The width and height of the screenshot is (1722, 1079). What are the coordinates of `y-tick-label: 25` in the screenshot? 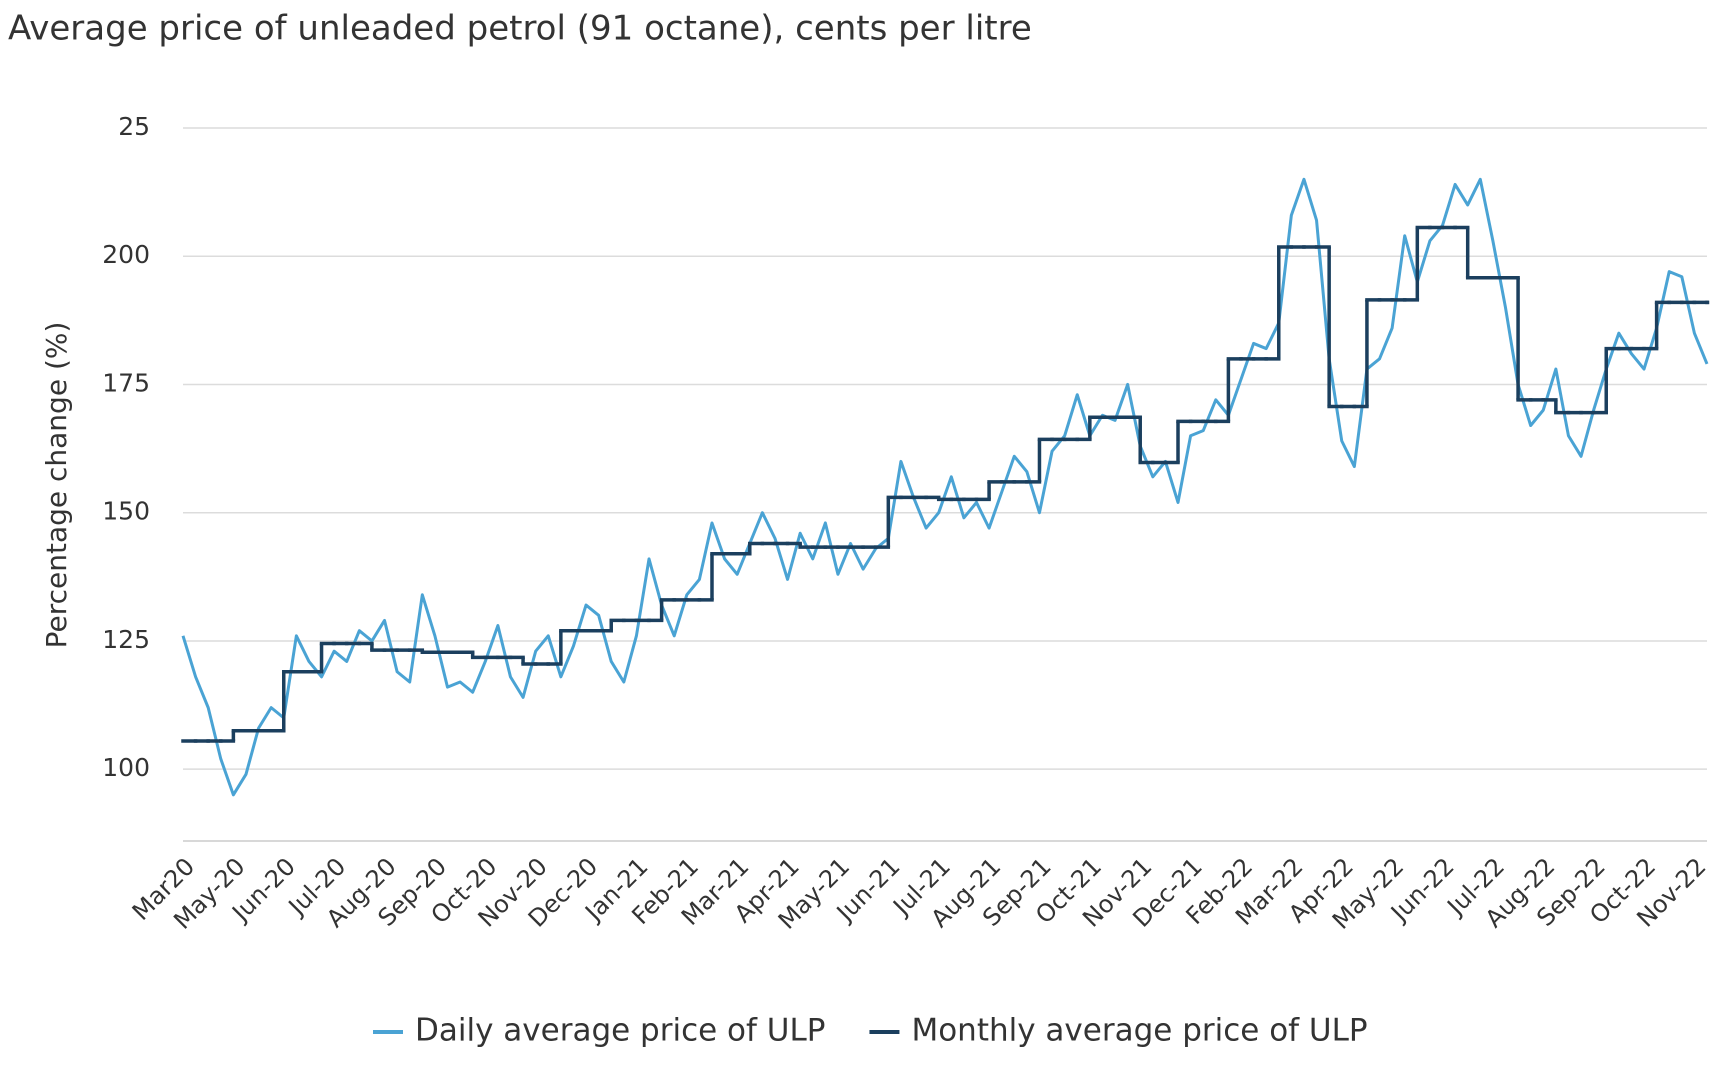 It's located at (134, 126).